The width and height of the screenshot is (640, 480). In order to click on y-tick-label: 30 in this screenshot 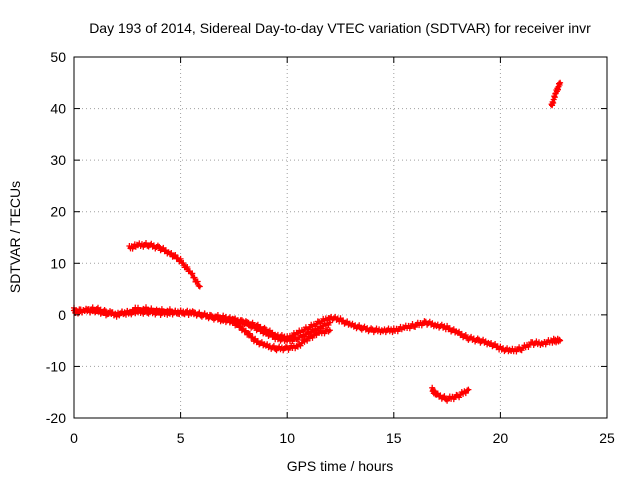, I will do `click(58, 160)`.